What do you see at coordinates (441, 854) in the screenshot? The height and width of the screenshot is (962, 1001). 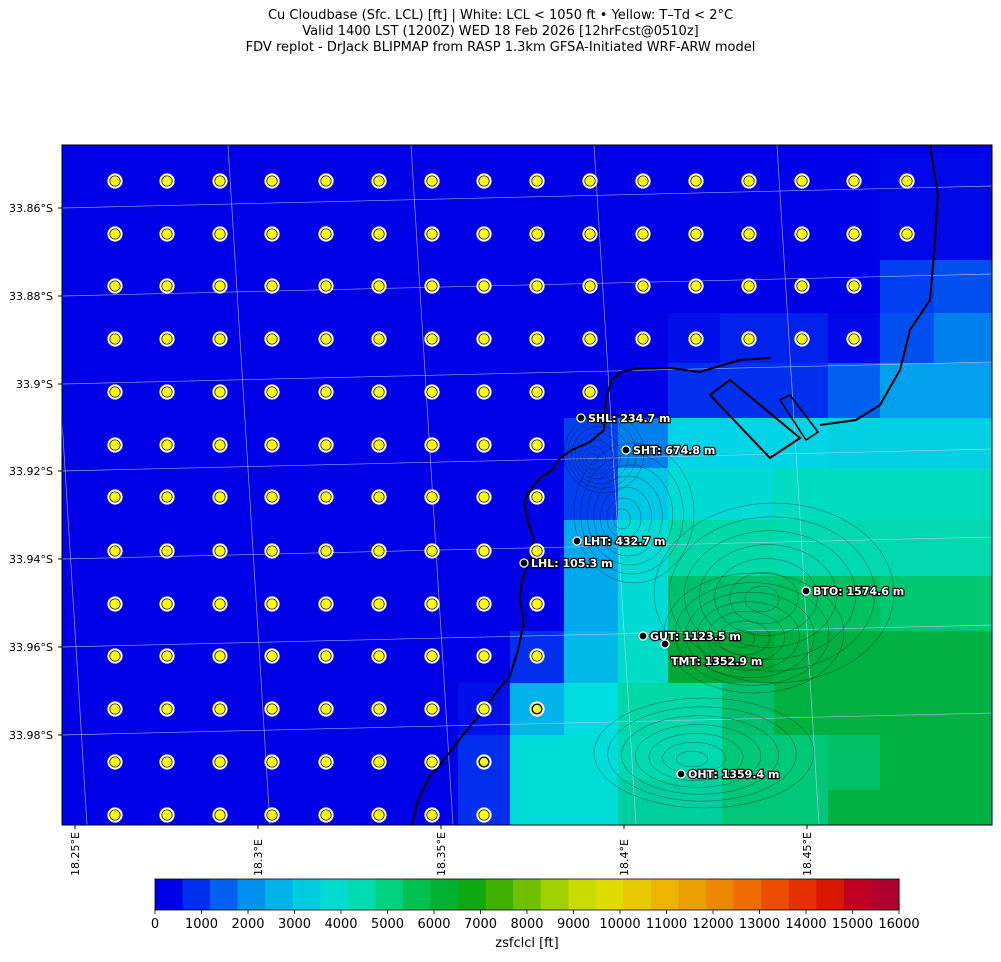 I see `longitude-tick-label: 18.35°E` at bounding box center [441, 854].